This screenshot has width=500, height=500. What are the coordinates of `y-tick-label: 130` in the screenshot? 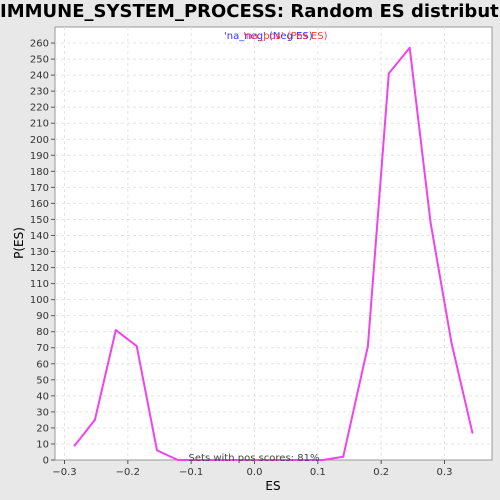 It's located at (39, 252).